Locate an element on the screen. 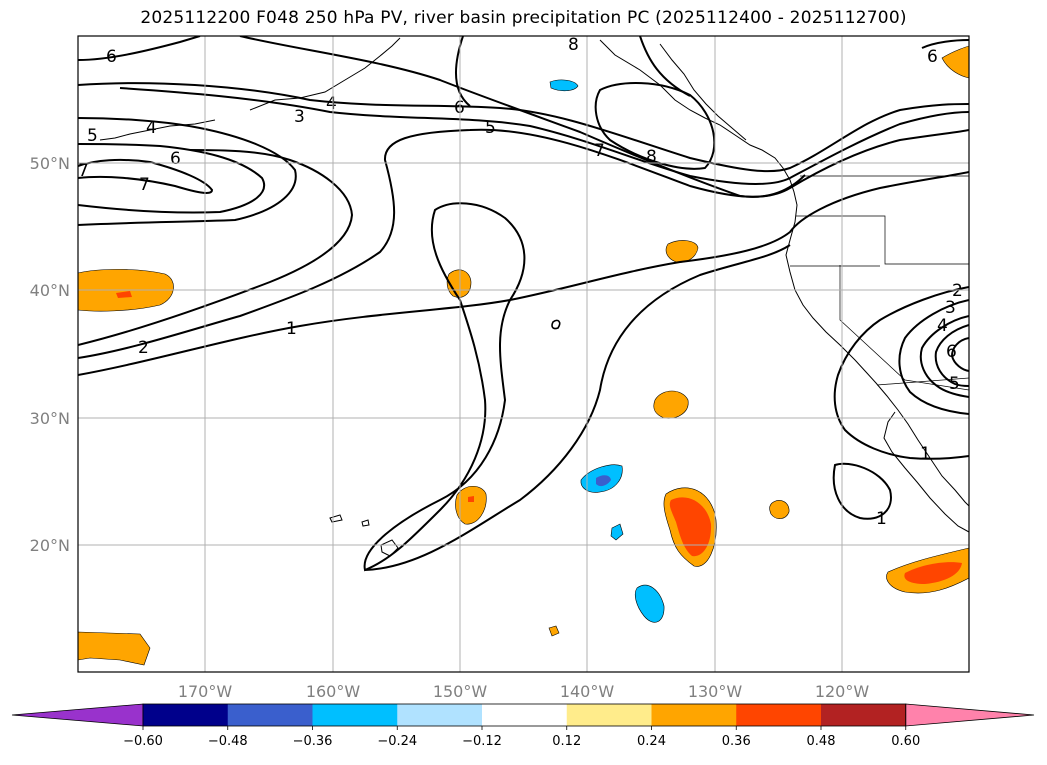 The height and width of the screenshot is (765, 1047). colorbar-tick-label: 0.48 is located at coordinates (821, 741).